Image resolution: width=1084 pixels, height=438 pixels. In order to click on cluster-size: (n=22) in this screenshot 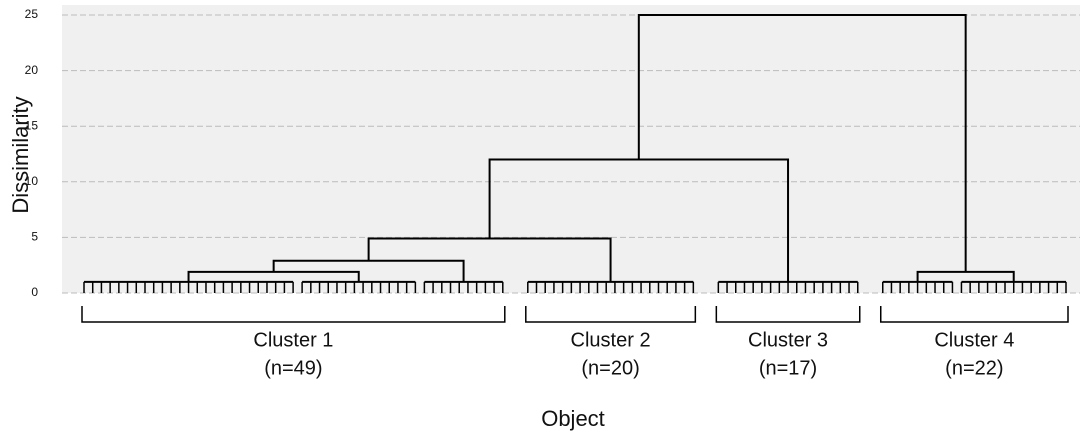, I will do `click(974, 368)`.